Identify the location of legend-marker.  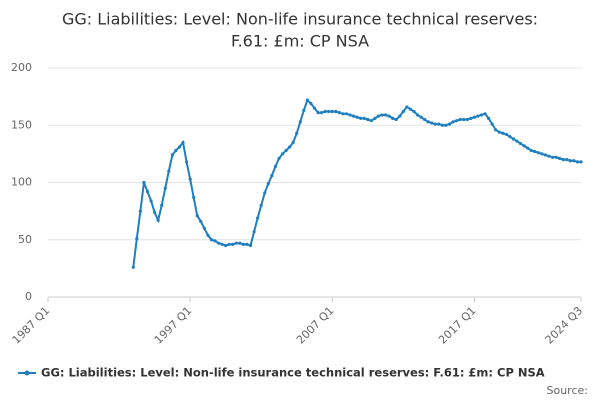
(27, 373).